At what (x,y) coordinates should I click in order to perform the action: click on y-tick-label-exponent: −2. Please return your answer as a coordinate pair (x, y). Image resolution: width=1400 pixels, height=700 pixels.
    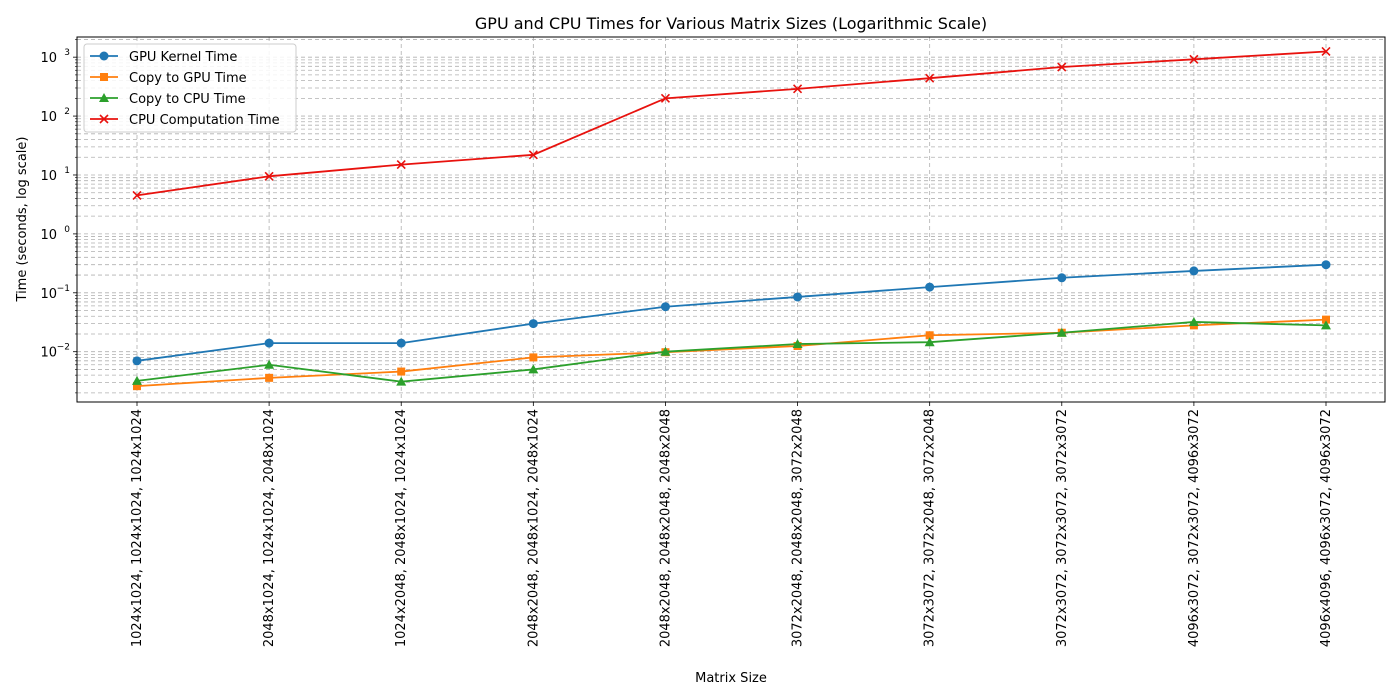
    Looking at the image, I should click on (63, 348).